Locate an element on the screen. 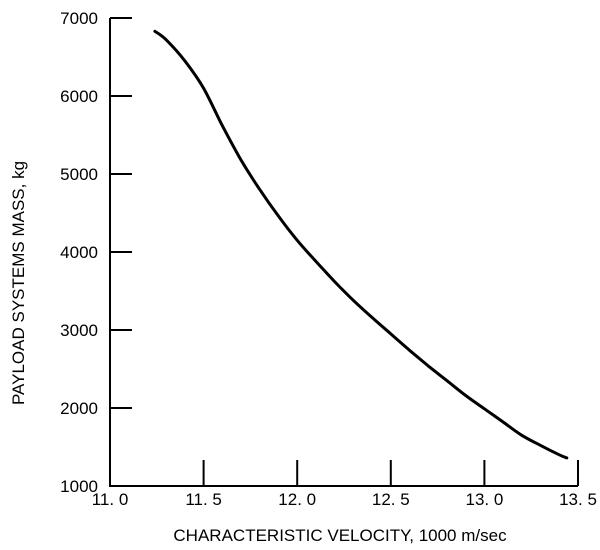 The image size is (600, 550). x-axis-label: CHARACTERISTIC VELOCITY, 1000 m/sec is located at coordinates (340, 535).